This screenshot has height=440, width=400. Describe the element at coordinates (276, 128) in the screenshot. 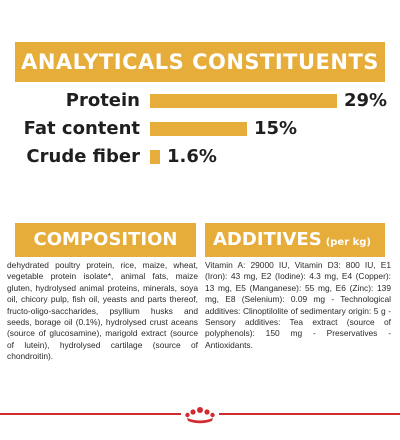

I see `constituent-value: 15%` at that location.